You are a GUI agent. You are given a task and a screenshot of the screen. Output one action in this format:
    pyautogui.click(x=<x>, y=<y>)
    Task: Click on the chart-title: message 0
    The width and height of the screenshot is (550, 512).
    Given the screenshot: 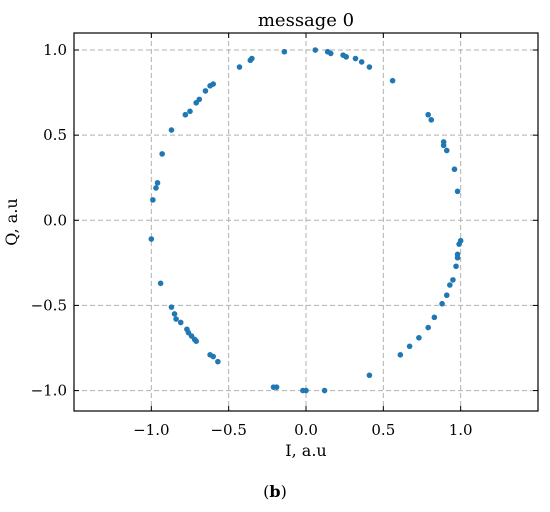 What is the action you would take?
    pyautogui.click(x=306, y=20)
    